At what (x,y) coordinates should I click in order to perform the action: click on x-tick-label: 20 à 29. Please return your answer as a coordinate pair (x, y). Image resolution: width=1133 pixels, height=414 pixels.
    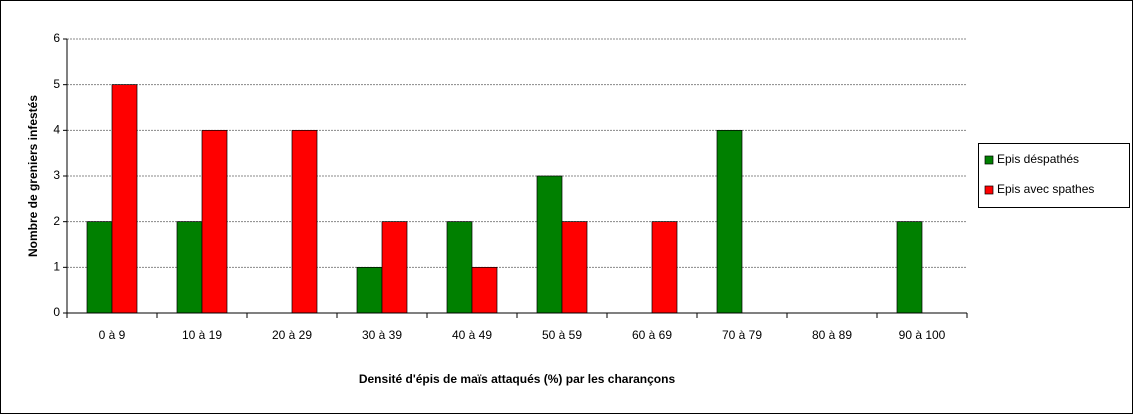
    Looking at the image, I should click on (292, 335).